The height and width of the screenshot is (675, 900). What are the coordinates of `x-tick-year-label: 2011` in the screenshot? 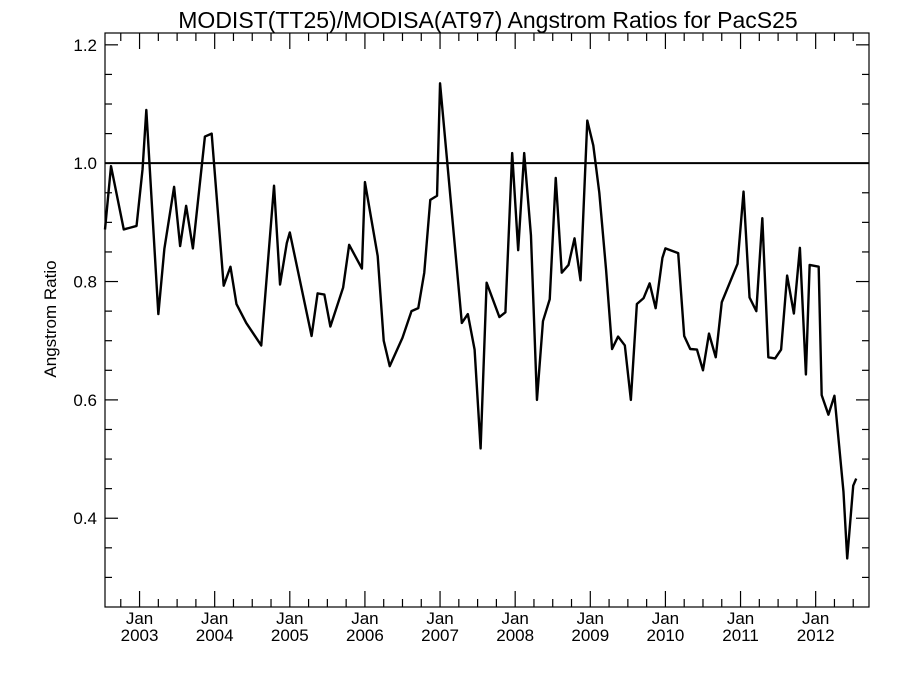 It's located at (740, 635).